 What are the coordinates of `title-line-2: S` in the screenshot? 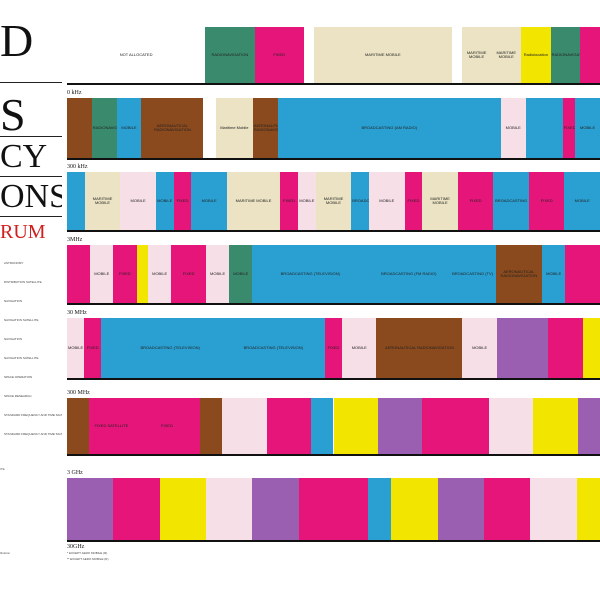 It's located at (13, 114).